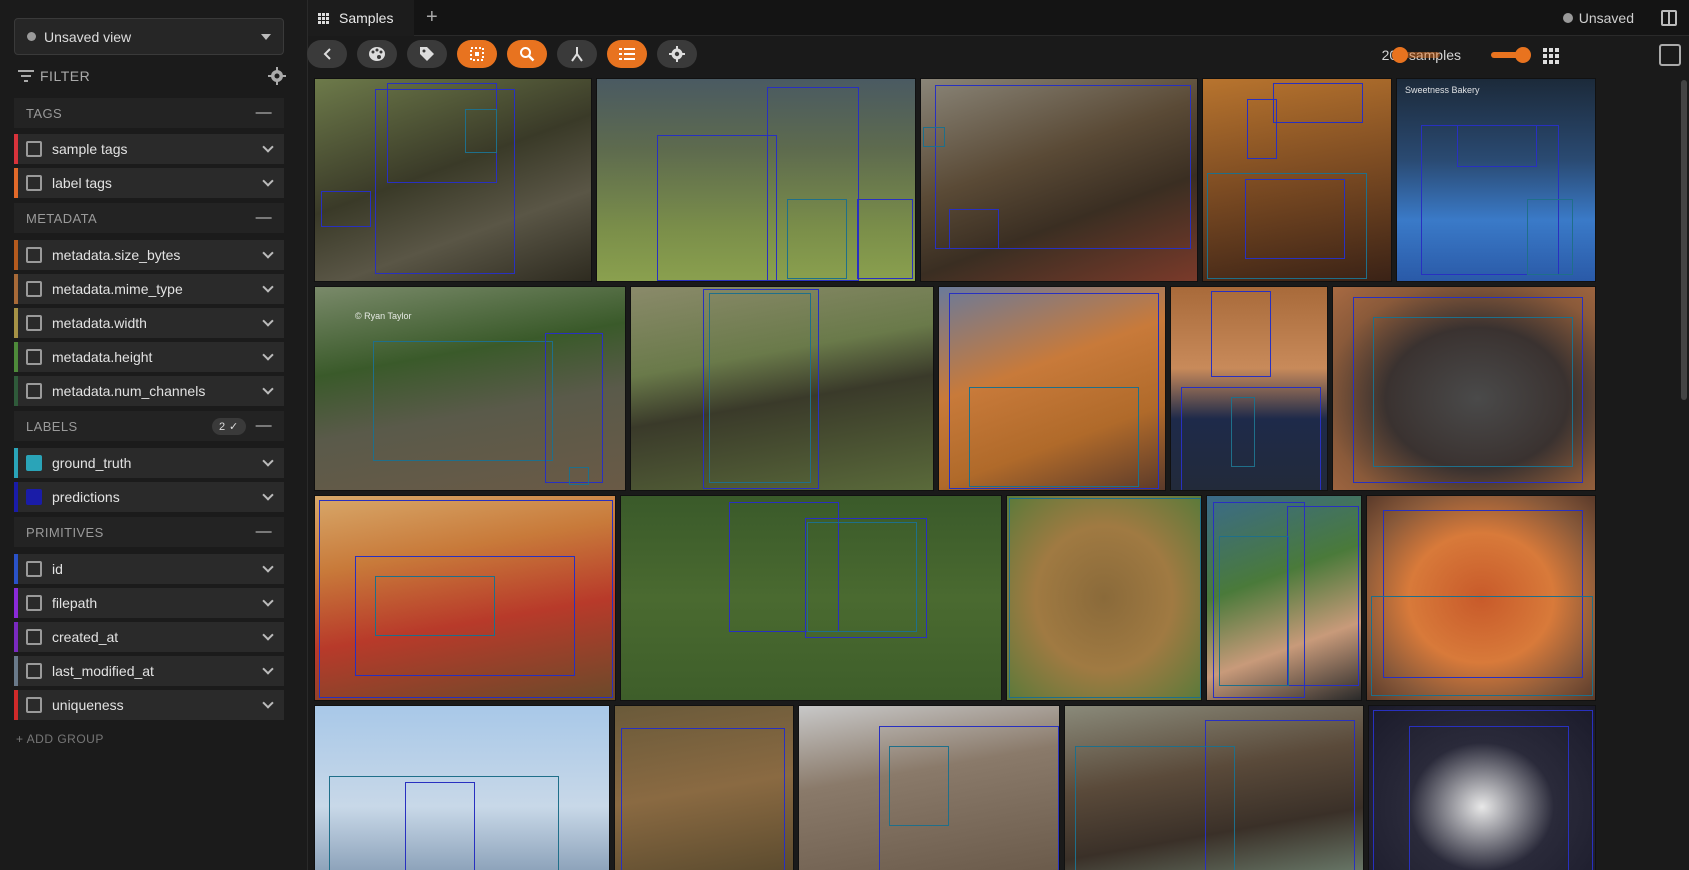  I want to click on field-sample-tags: sample tags, so click(149, 149).